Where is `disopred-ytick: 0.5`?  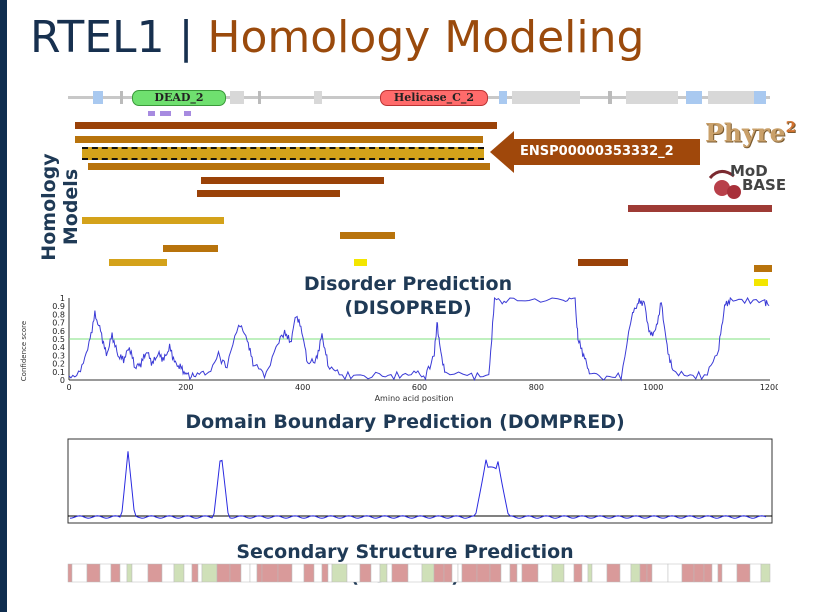
disopred-ytick: 0.5 is located at coordinates (58, 339).